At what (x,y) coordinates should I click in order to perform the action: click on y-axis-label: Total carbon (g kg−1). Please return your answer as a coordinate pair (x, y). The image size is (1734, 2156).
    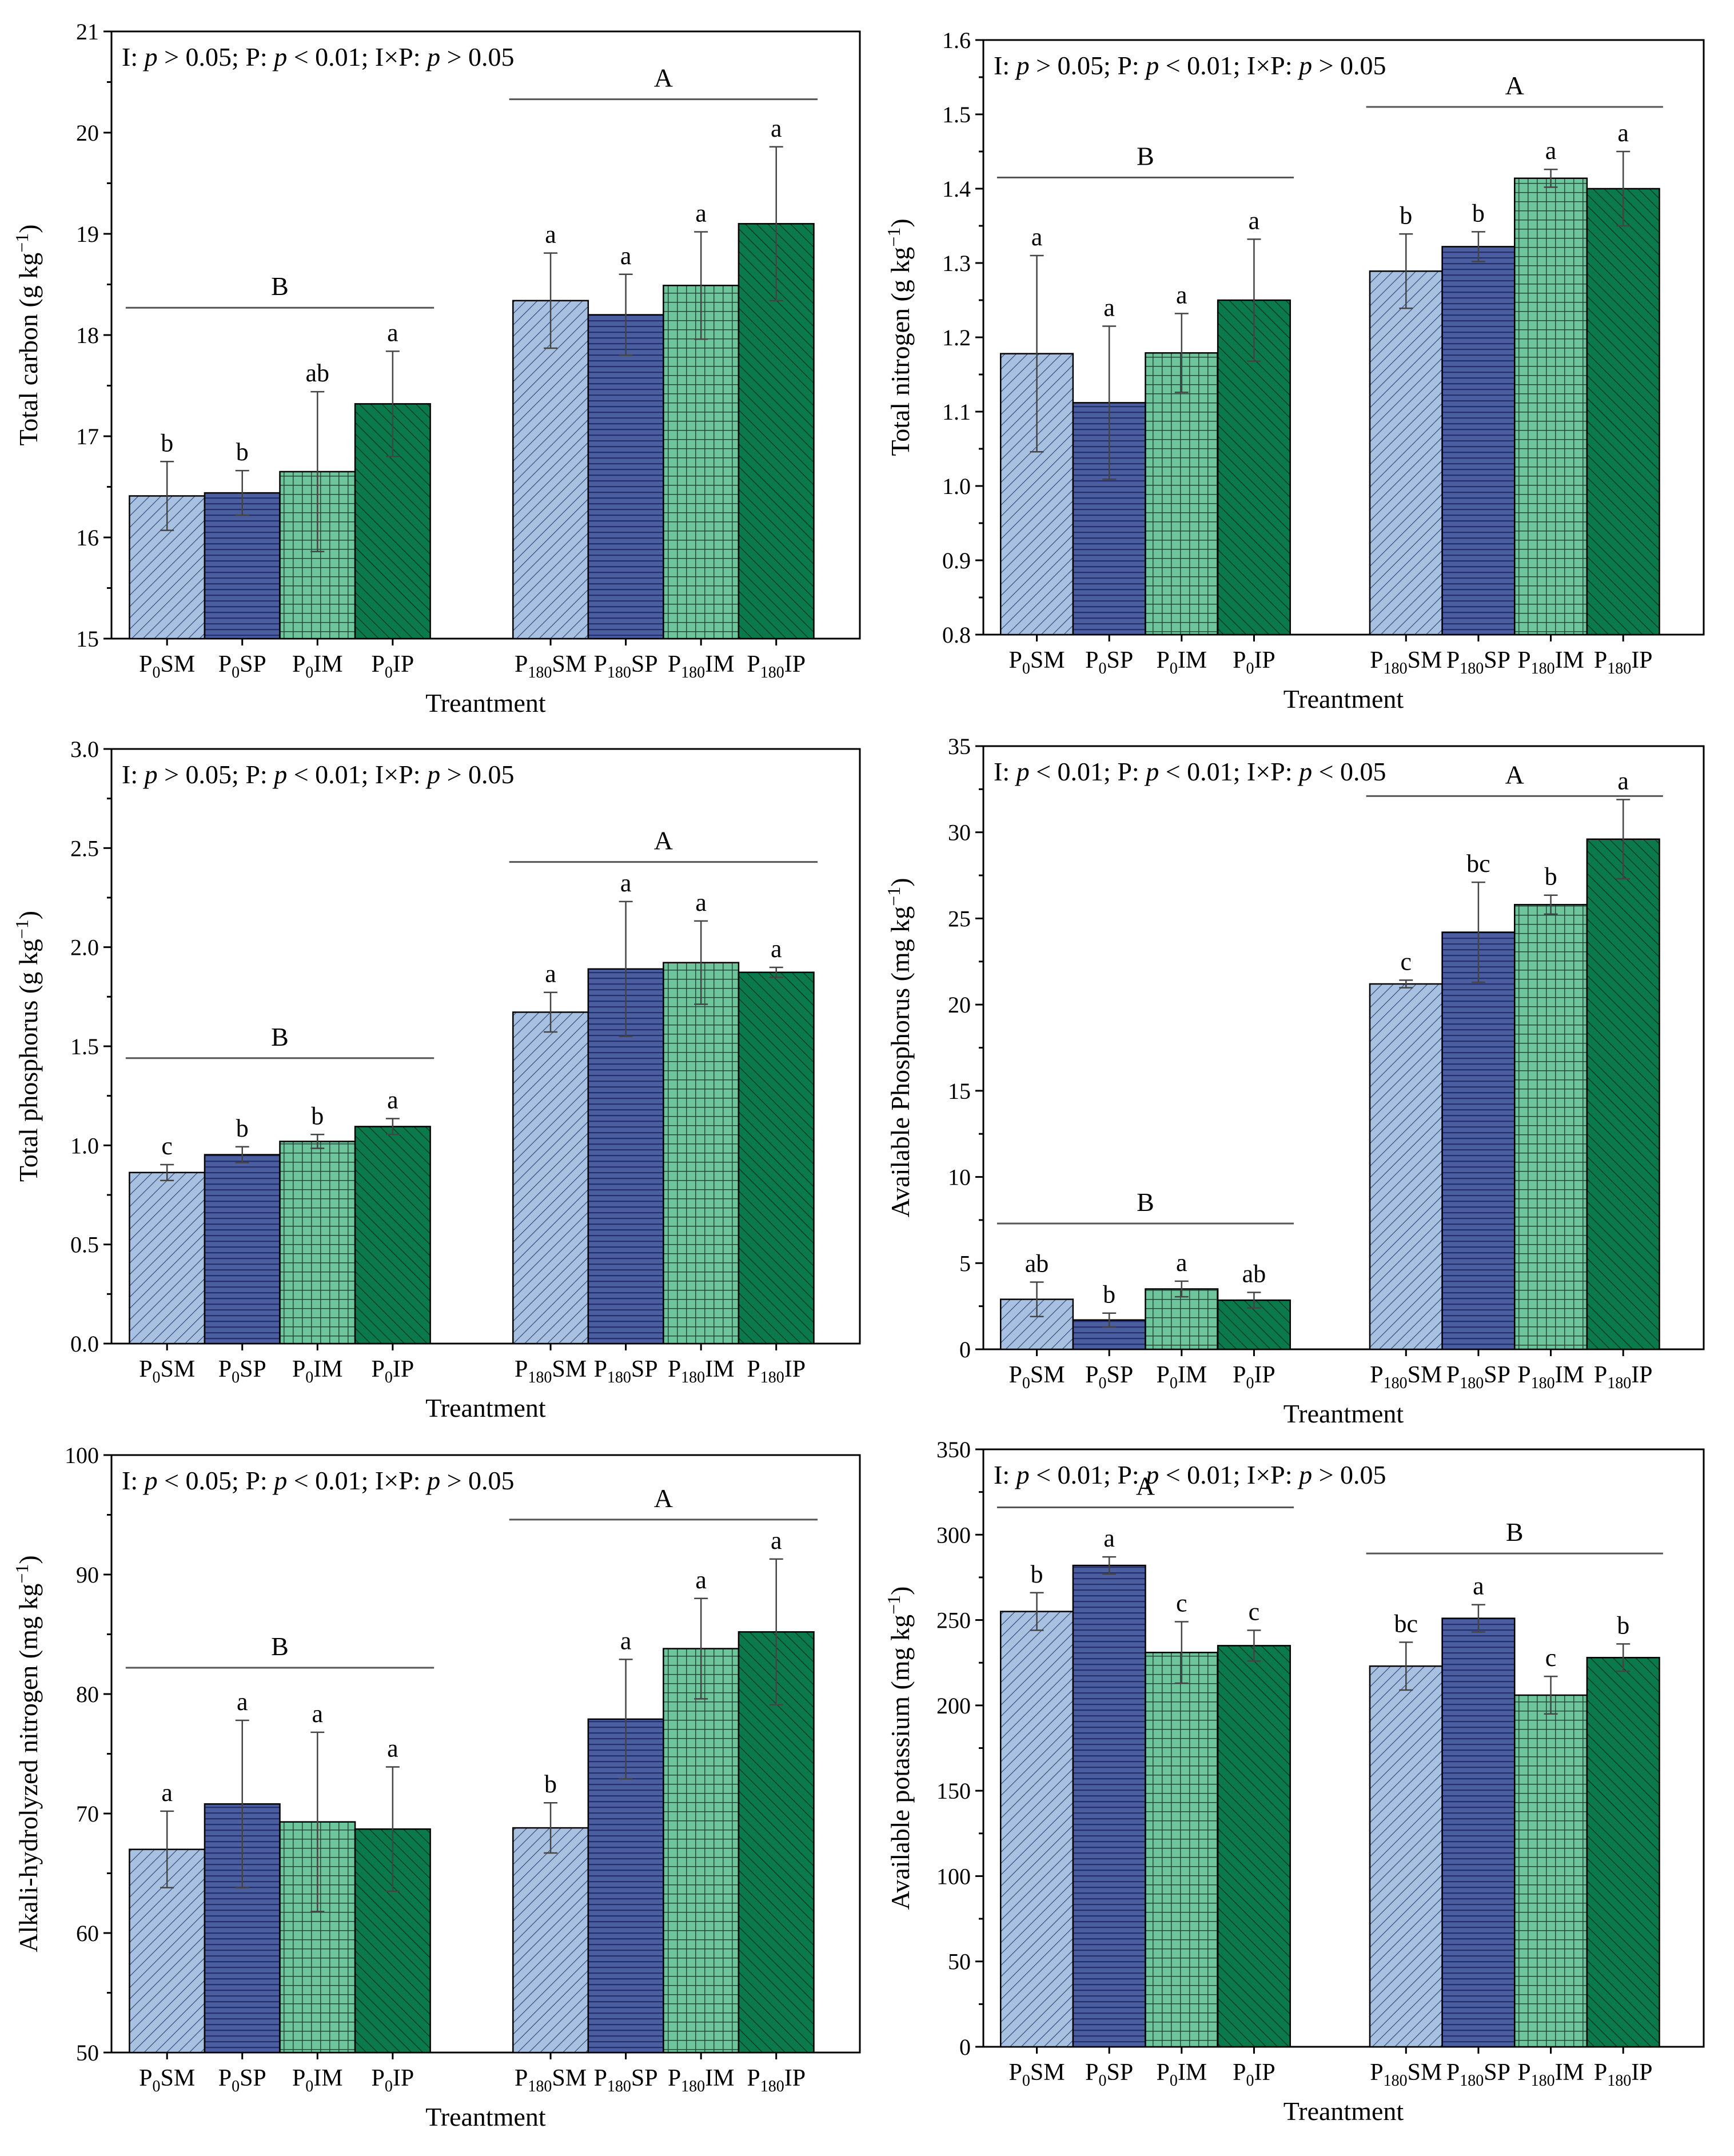
    Looking at the image, I should click on (27, 334).